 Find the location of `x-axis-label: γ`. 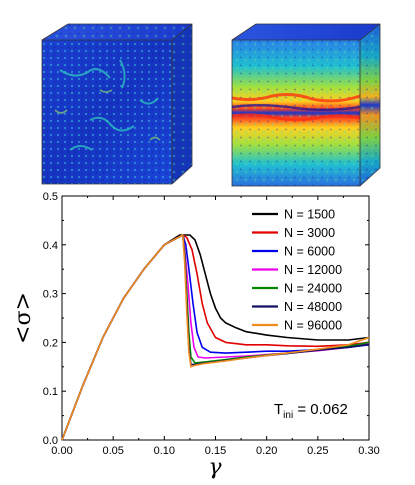

x-axis-label: γ is located at coordinates (215, 467).